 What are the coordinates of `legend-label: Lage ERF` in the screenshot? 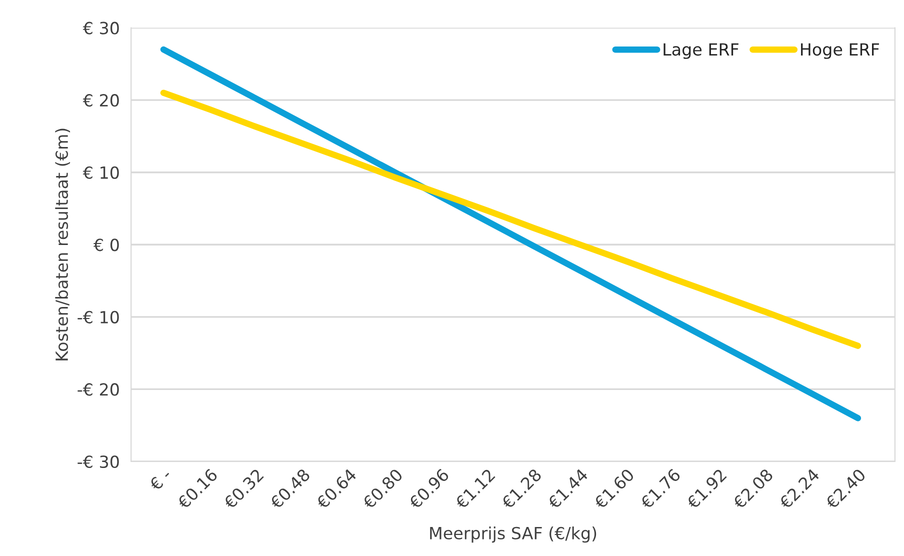 It's located at (701, 51).